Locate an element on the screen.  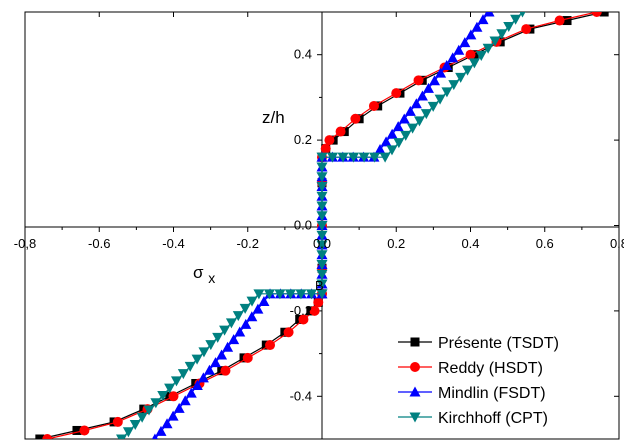
y-tick-label: 0.4 is located at coordinates (303, 54).